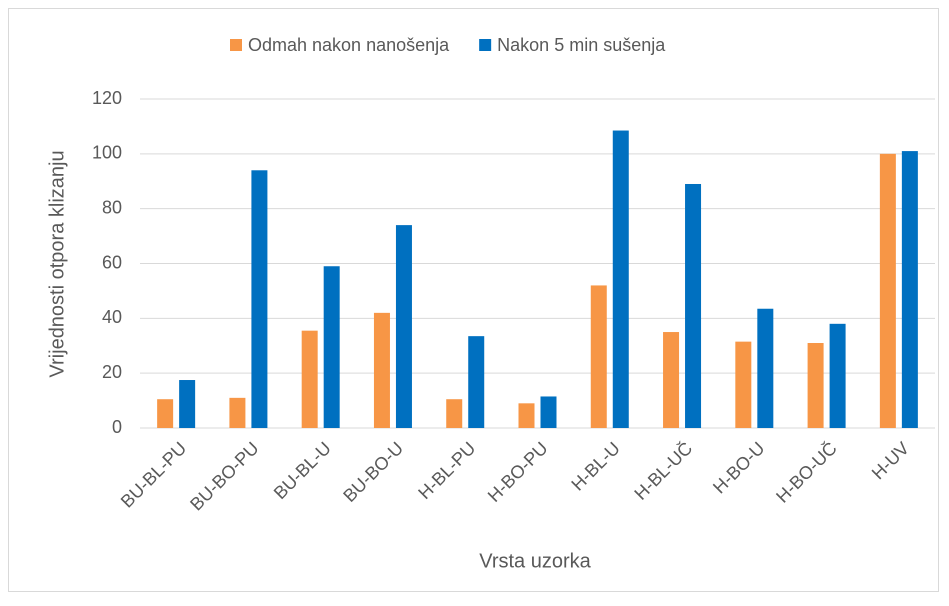 The width and height of the screenshot is (949, 606). Describe the element at coordinates (535, 561) in the screenshot. I see `x-axis-title: Vrsta uzorka` at that location.